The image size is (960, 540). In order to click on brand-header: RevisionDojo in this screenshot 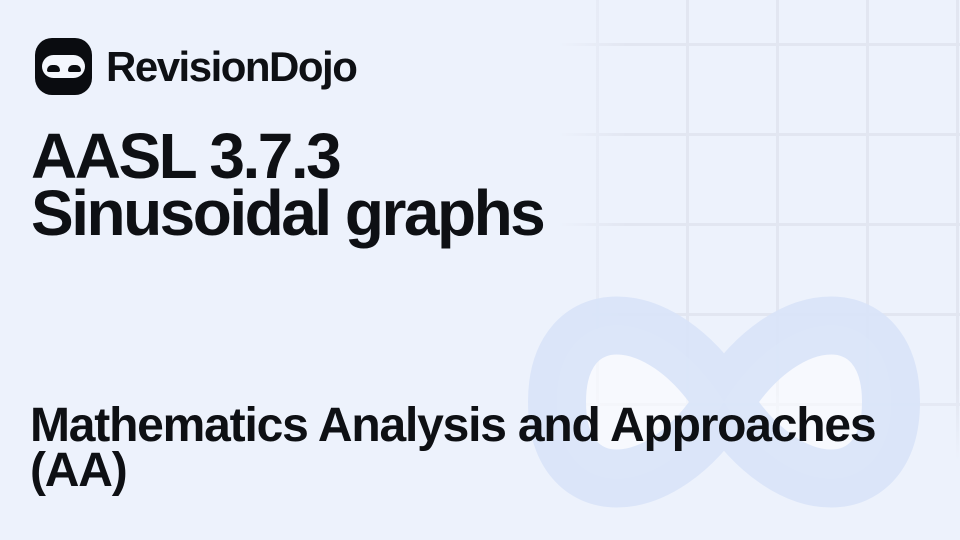, I will do `click(196, 66)`.